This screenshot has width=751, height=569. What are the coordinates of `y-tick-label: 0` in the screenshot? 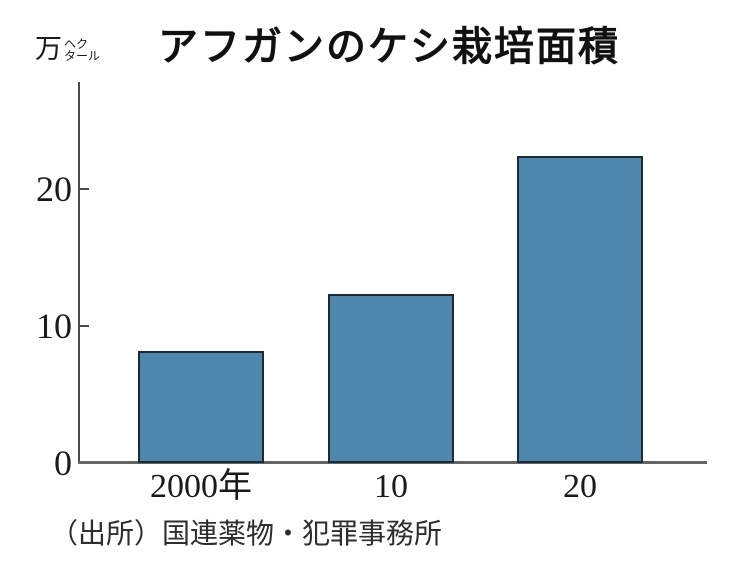 It's located at (63, 463).